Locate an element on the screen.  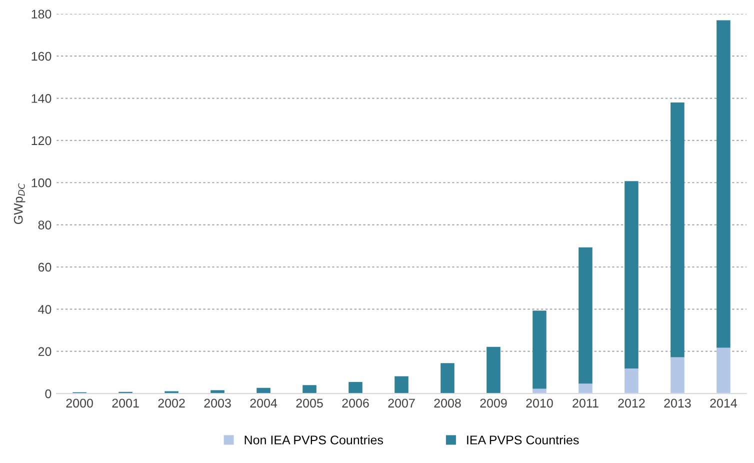
x-tick-label: 2010 is located at coordinates (539, 403).